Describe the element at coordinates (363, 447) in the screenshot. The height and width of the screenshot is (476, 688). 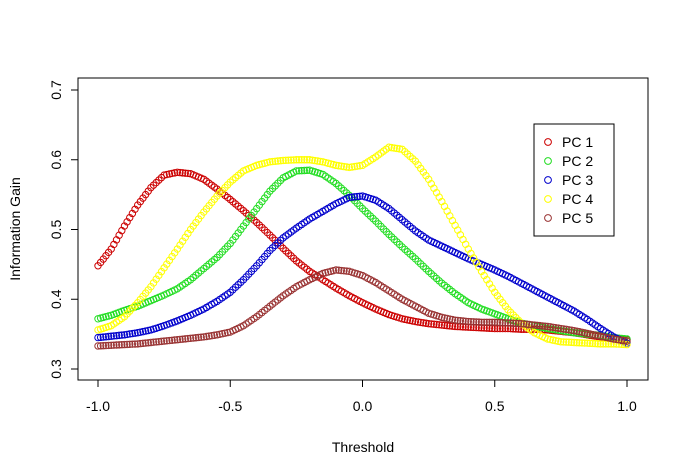
I see `x-axis-title: Threshold` at that location.